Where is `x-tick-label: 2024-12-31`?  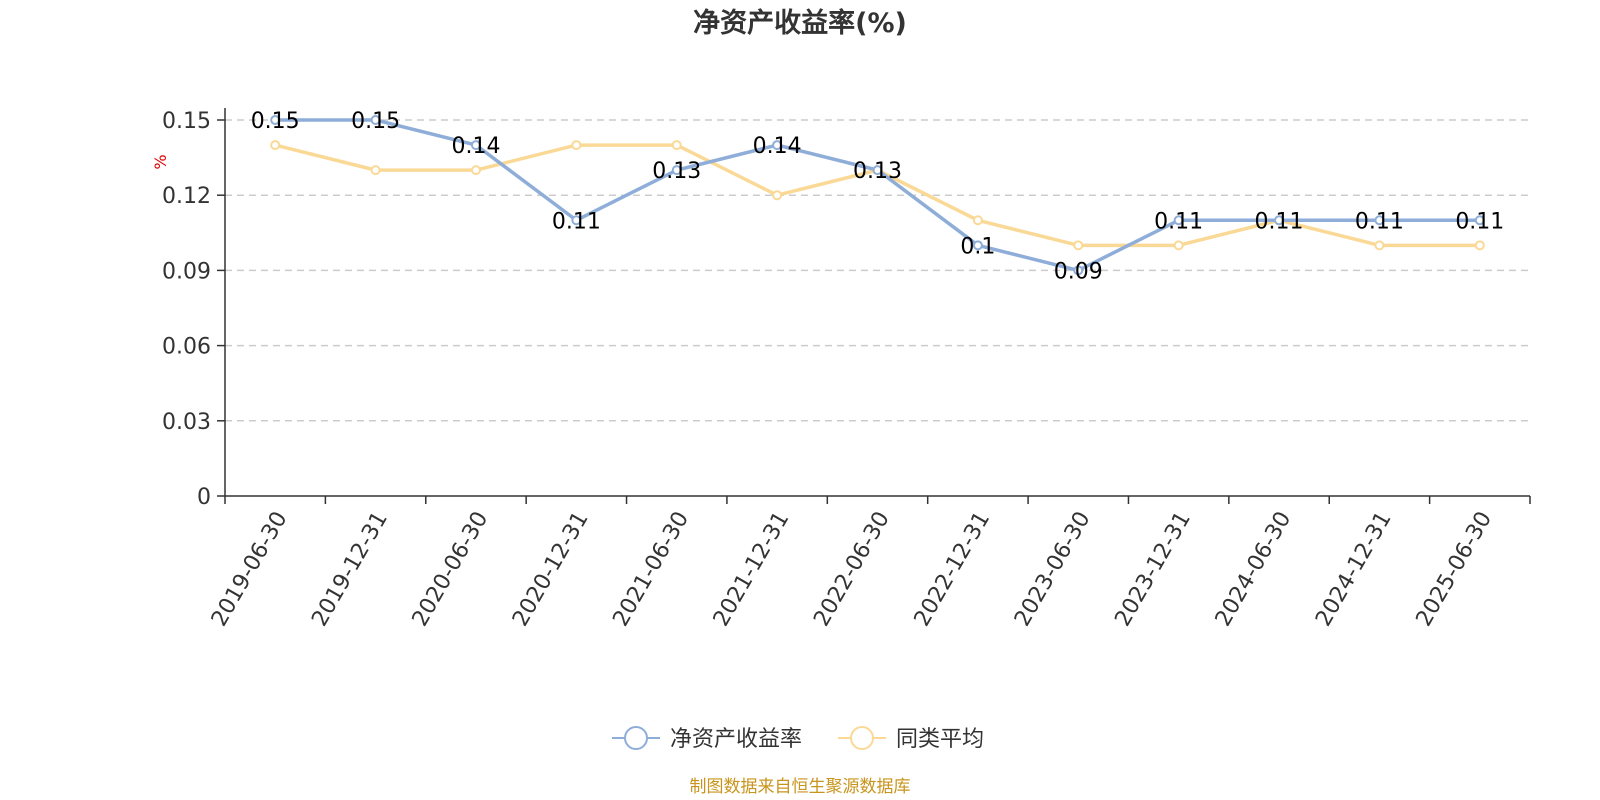
x-tick-label: 2024-12-31 is located at coordinates (1354, 569).